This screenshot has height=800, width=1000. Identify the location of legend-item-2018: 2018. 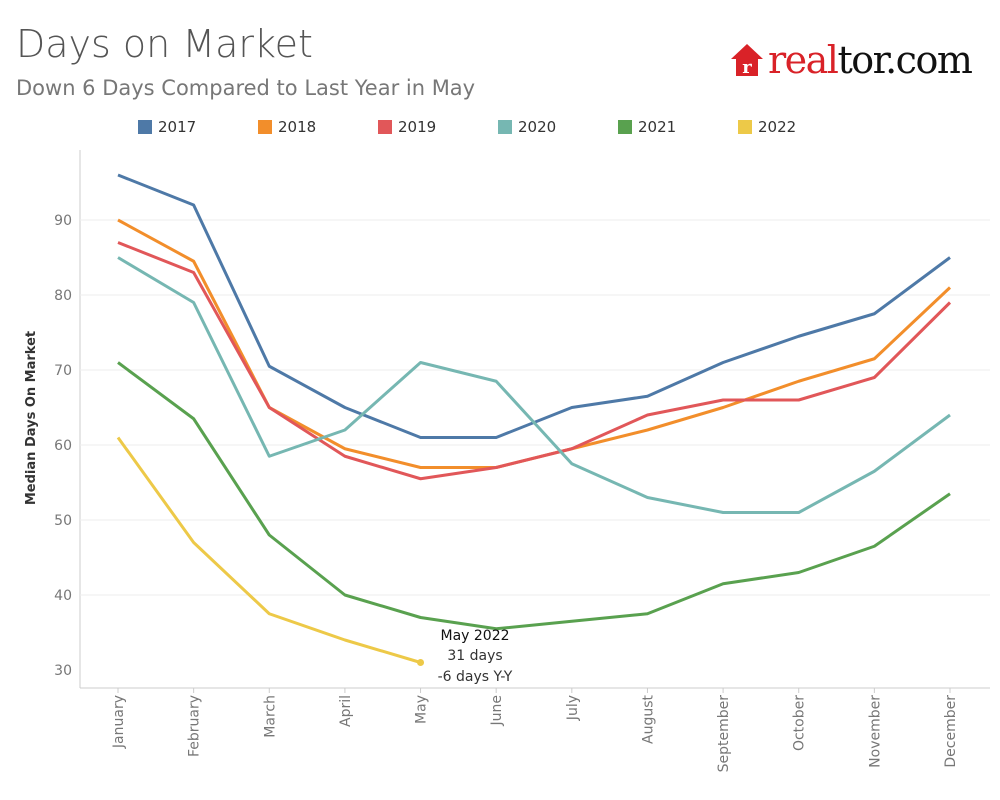
(318, 127).